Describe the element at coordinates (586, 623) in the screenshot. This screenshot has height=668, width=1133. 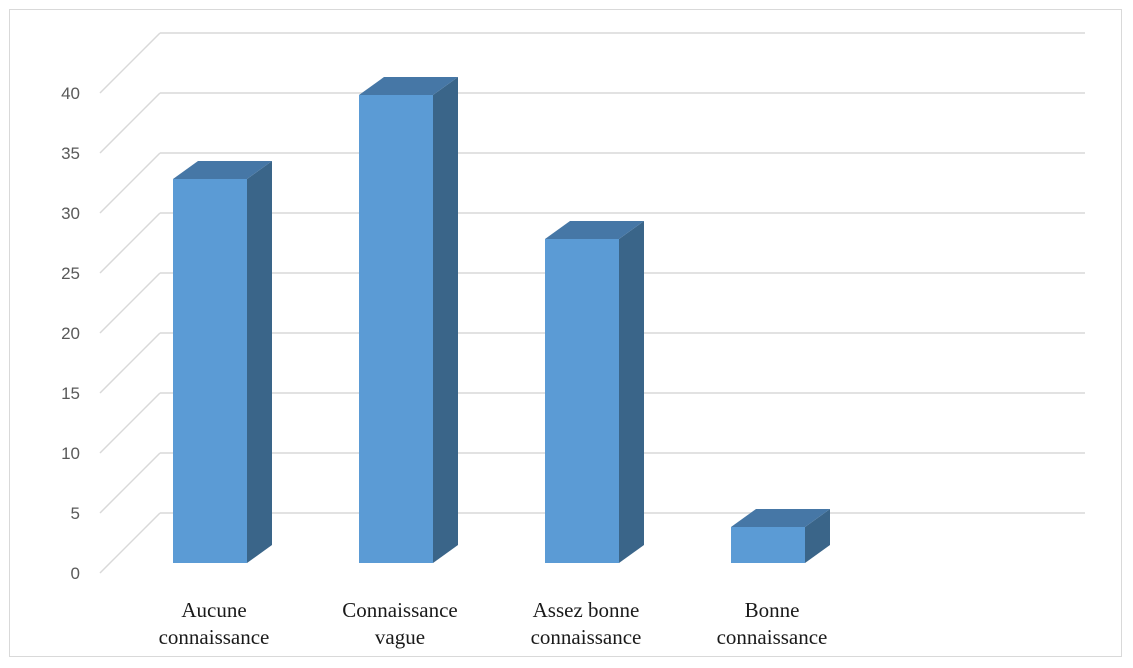
I see `x-category-label: Assez bonne connaissance` at that location.